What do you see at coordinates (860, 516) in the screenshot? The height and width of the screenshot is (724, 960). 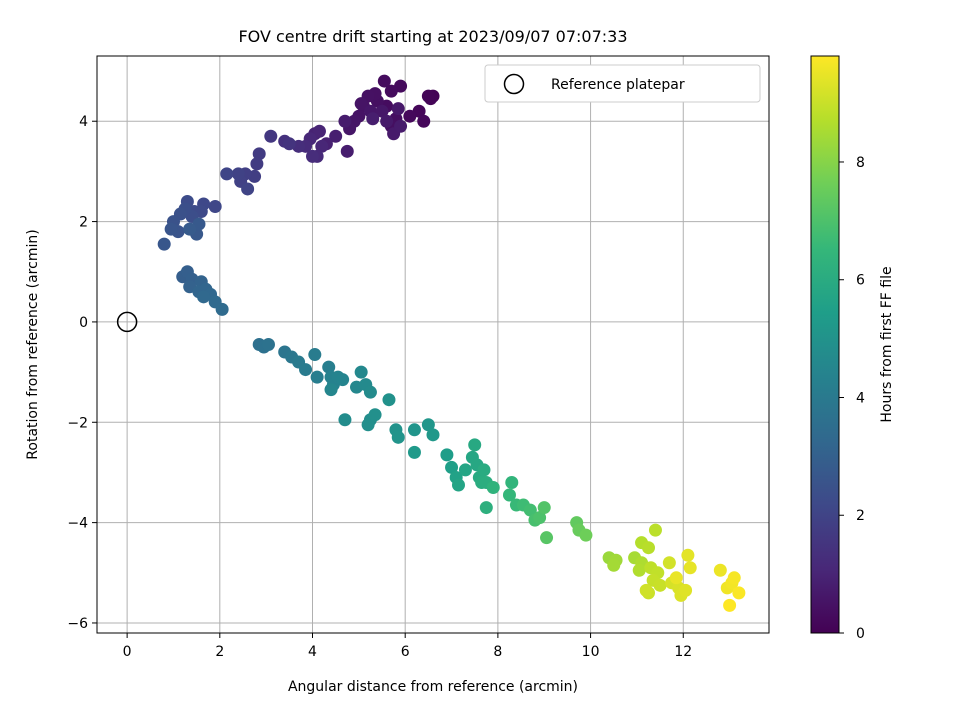 I see `colorbar-tick-label: 2` at bounding box center [860, 516].